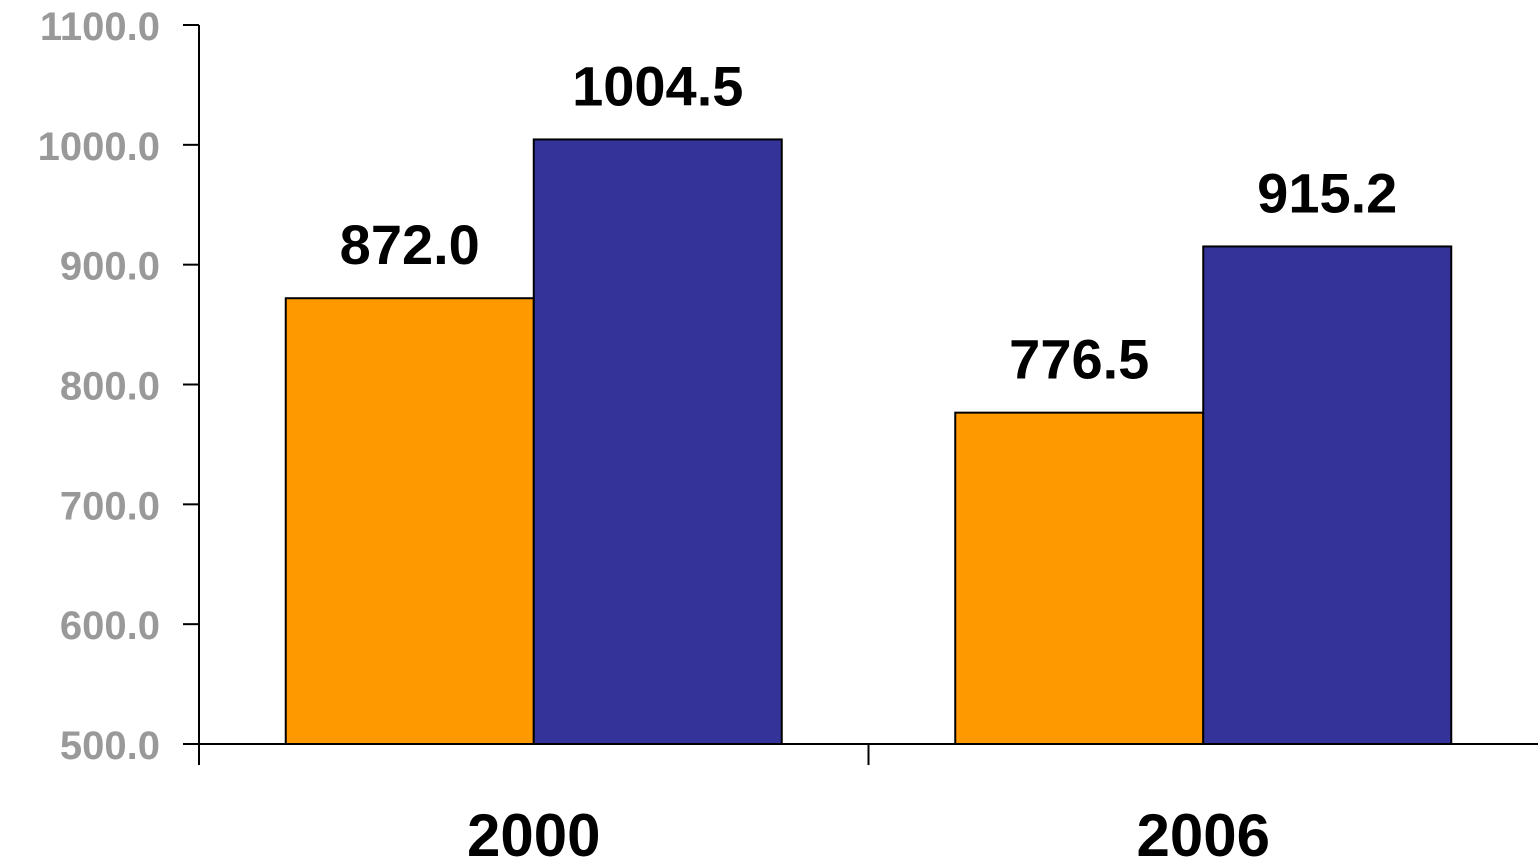  Describe the element at coordinates (110, 626) in the screenshot. I see `y-tick-label: 600.0` at that location.